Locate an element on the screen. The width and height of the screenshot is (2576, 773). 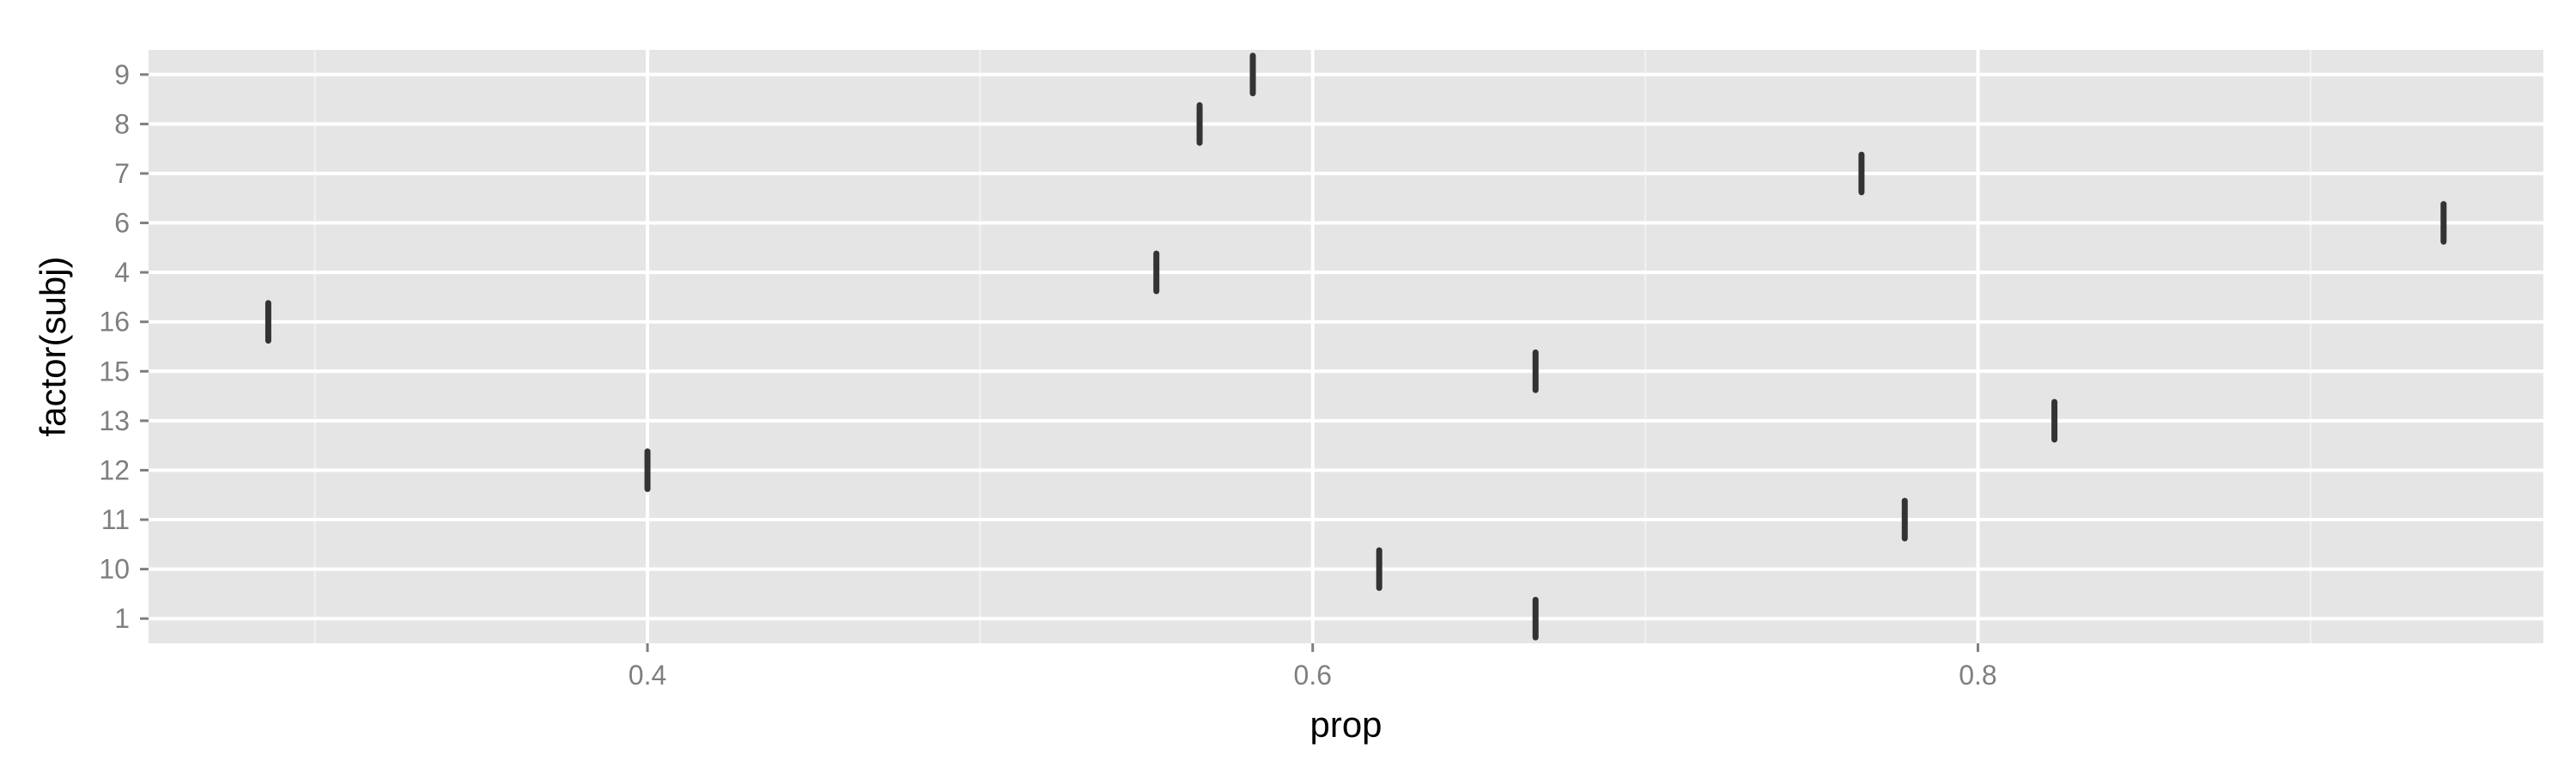
x-tick-label: 0.8 is located at coordinates (1977, 675).